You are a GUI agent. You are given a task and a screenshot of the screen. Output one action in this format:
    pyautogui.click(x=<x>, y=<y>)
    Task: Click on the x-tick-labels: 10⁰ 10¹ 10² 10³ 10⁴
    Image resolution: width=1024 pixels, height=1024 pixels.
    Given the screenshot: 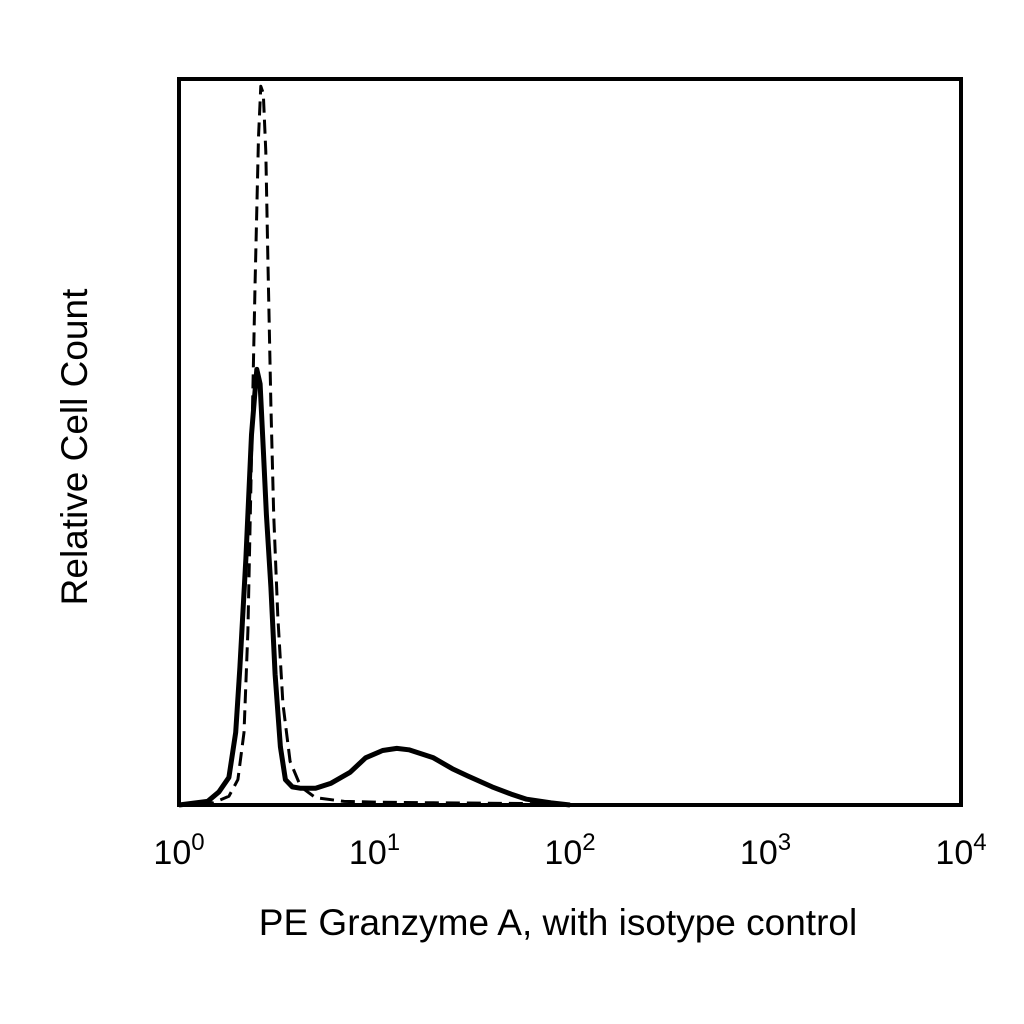 What is the action you would take?
    pyautogui.click(x=569, y=850)
    